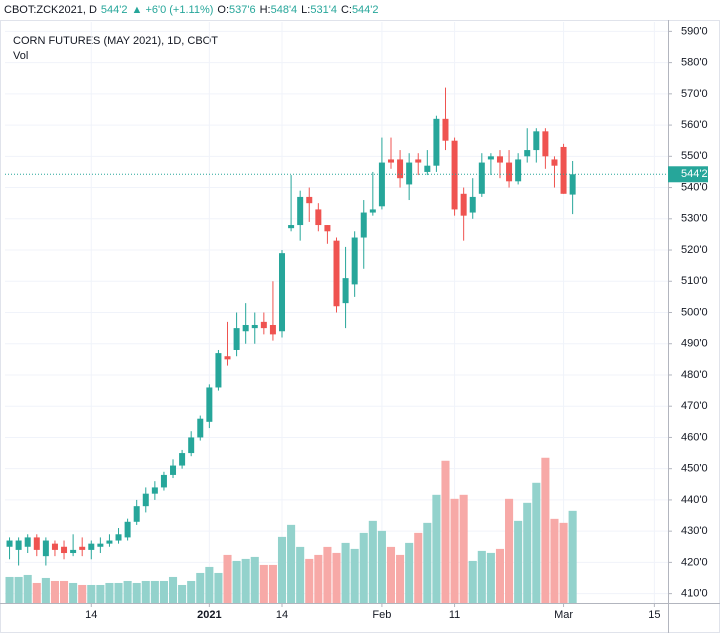 This screenshot has width=720, height=638. Describe the element at coordinates (265, 10) in the screenshot. I see `ohlc-label: H:` at that location.